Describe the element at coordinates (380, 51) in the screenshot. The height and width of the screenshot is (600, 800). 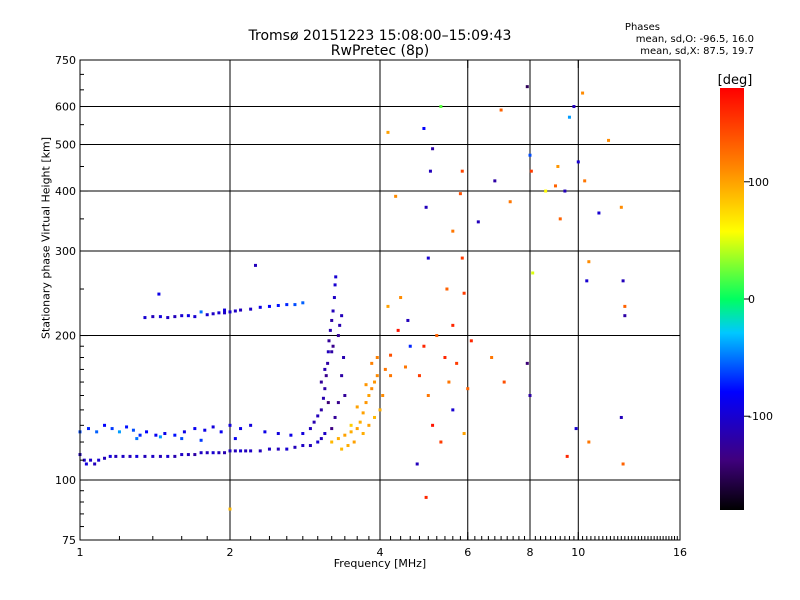
I see `chart-subtitle: RwPretec (8p)` at that location.